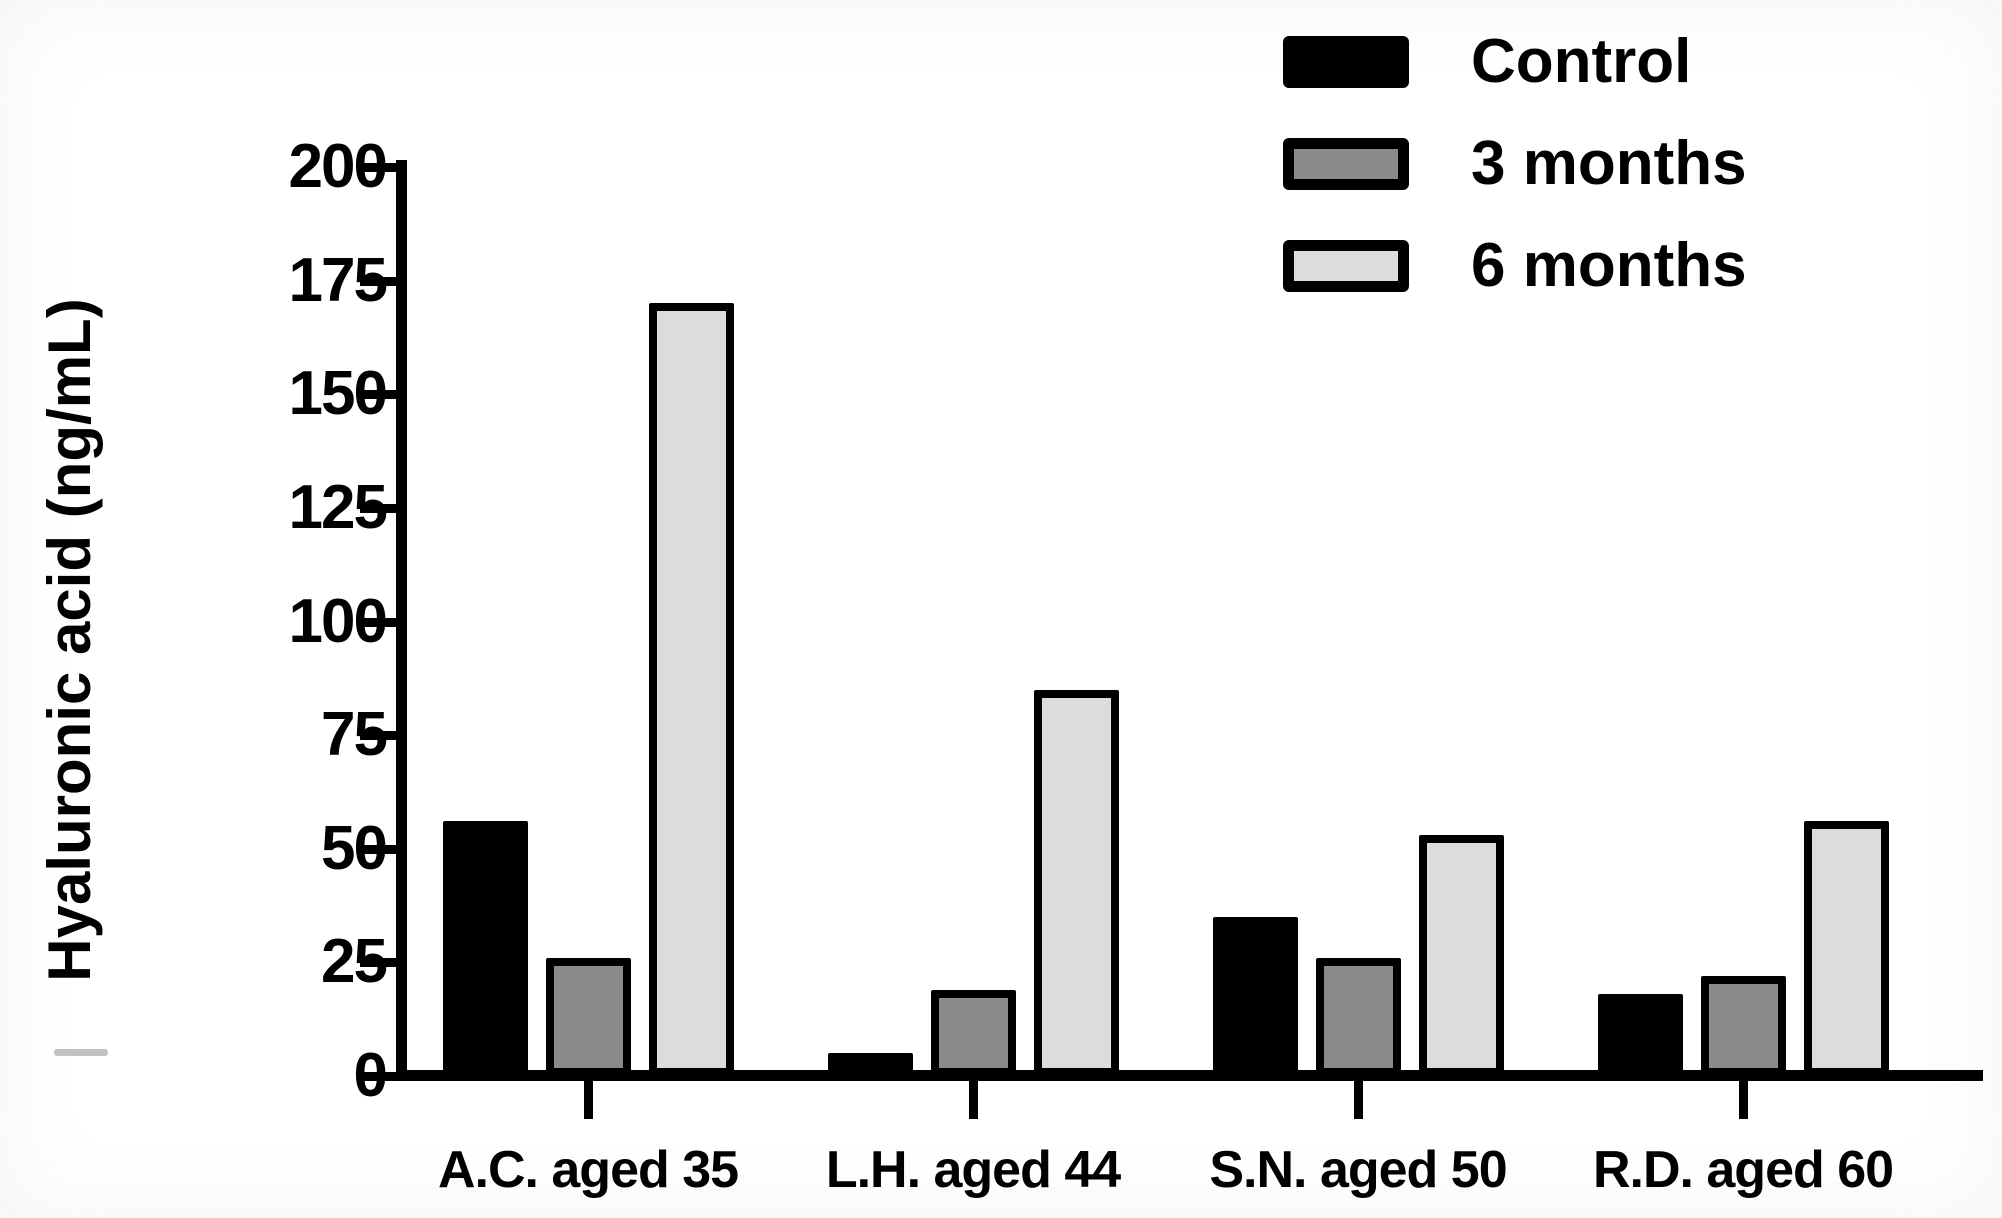 Image resolution: width=2002 pixels, height=1218 pixels. Describe the element at coordinates (1346, 164) in the screenshot. I see `legend-swatch-3-months` at that location.